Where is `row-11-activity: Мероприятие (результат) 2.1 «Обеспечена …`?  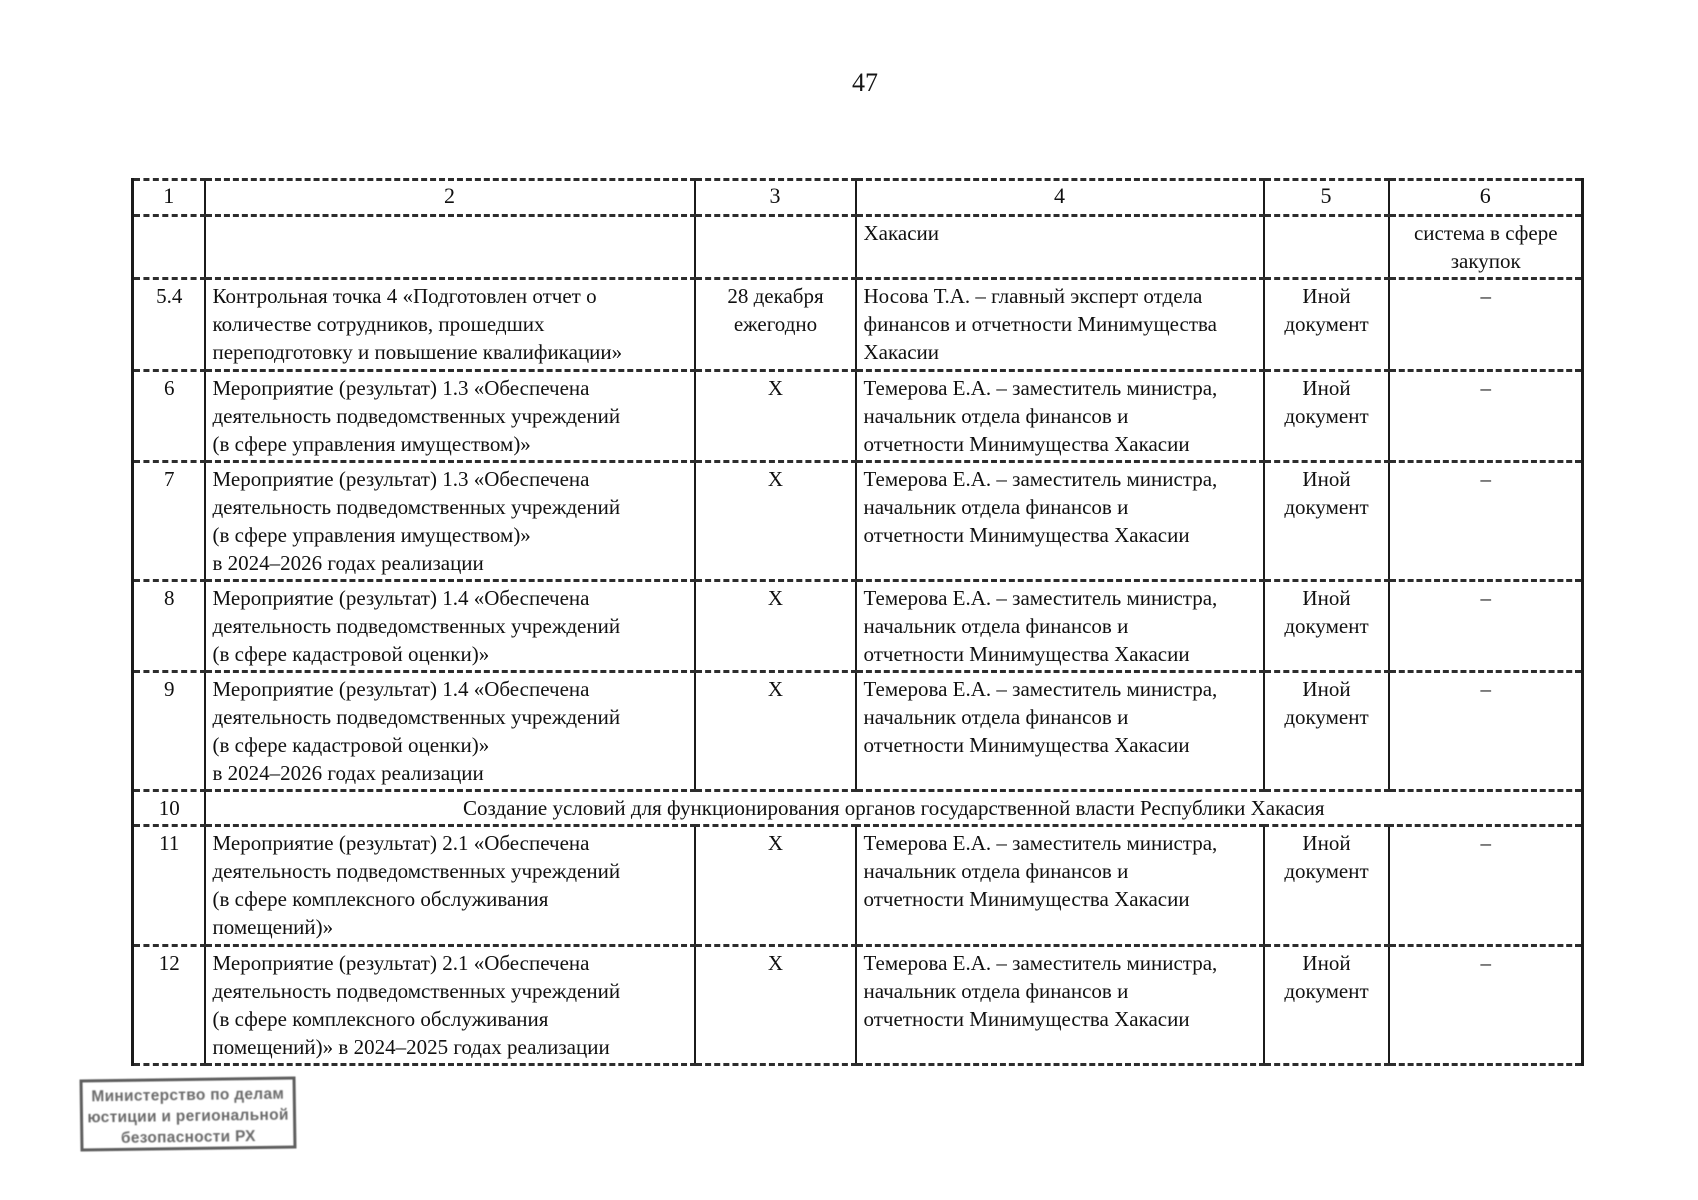
row-11-activity: Мероприятие (результат) 2.1 «Обеспечена … is located at coordinates (449, 885).